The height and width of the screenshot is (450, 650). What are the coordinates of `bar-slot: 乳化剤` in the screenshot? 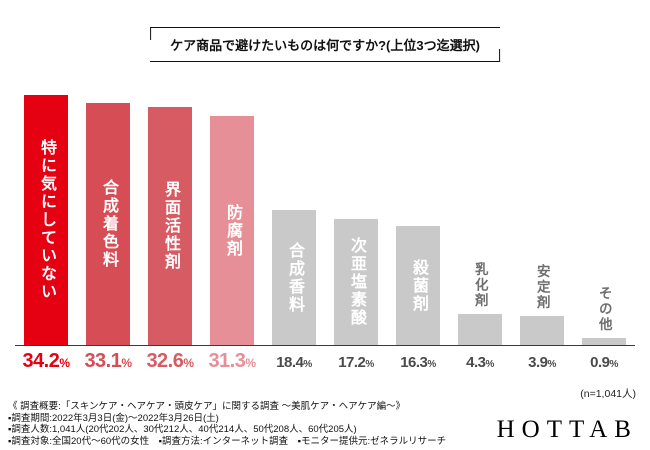 It's located at (480, 303).